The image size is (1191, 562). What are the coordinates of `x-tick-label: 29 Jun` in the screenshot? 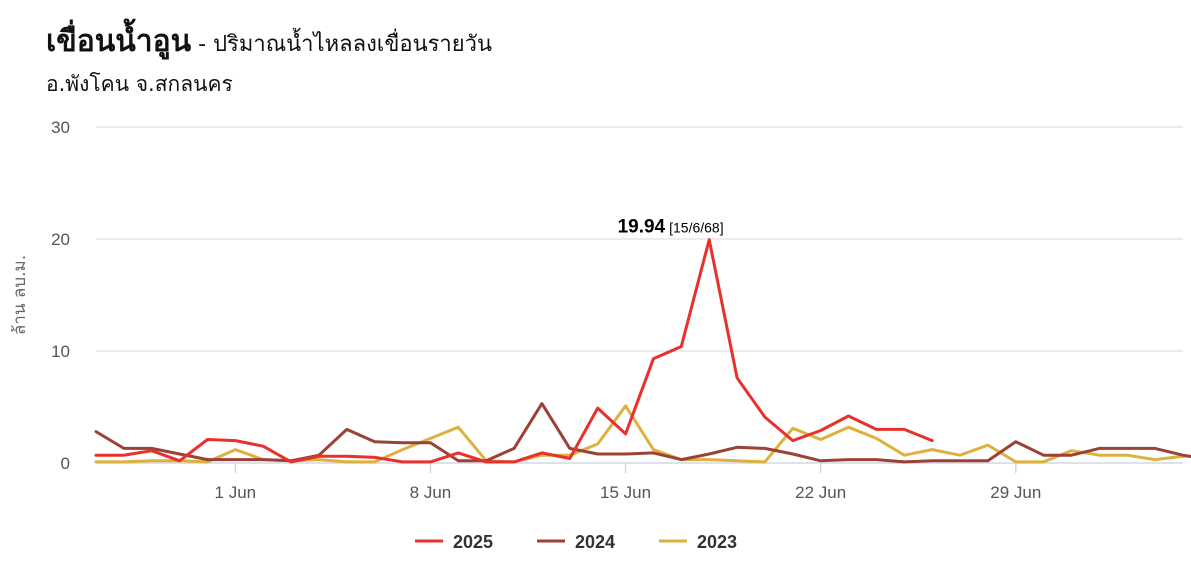 It's located at (1015, 492).